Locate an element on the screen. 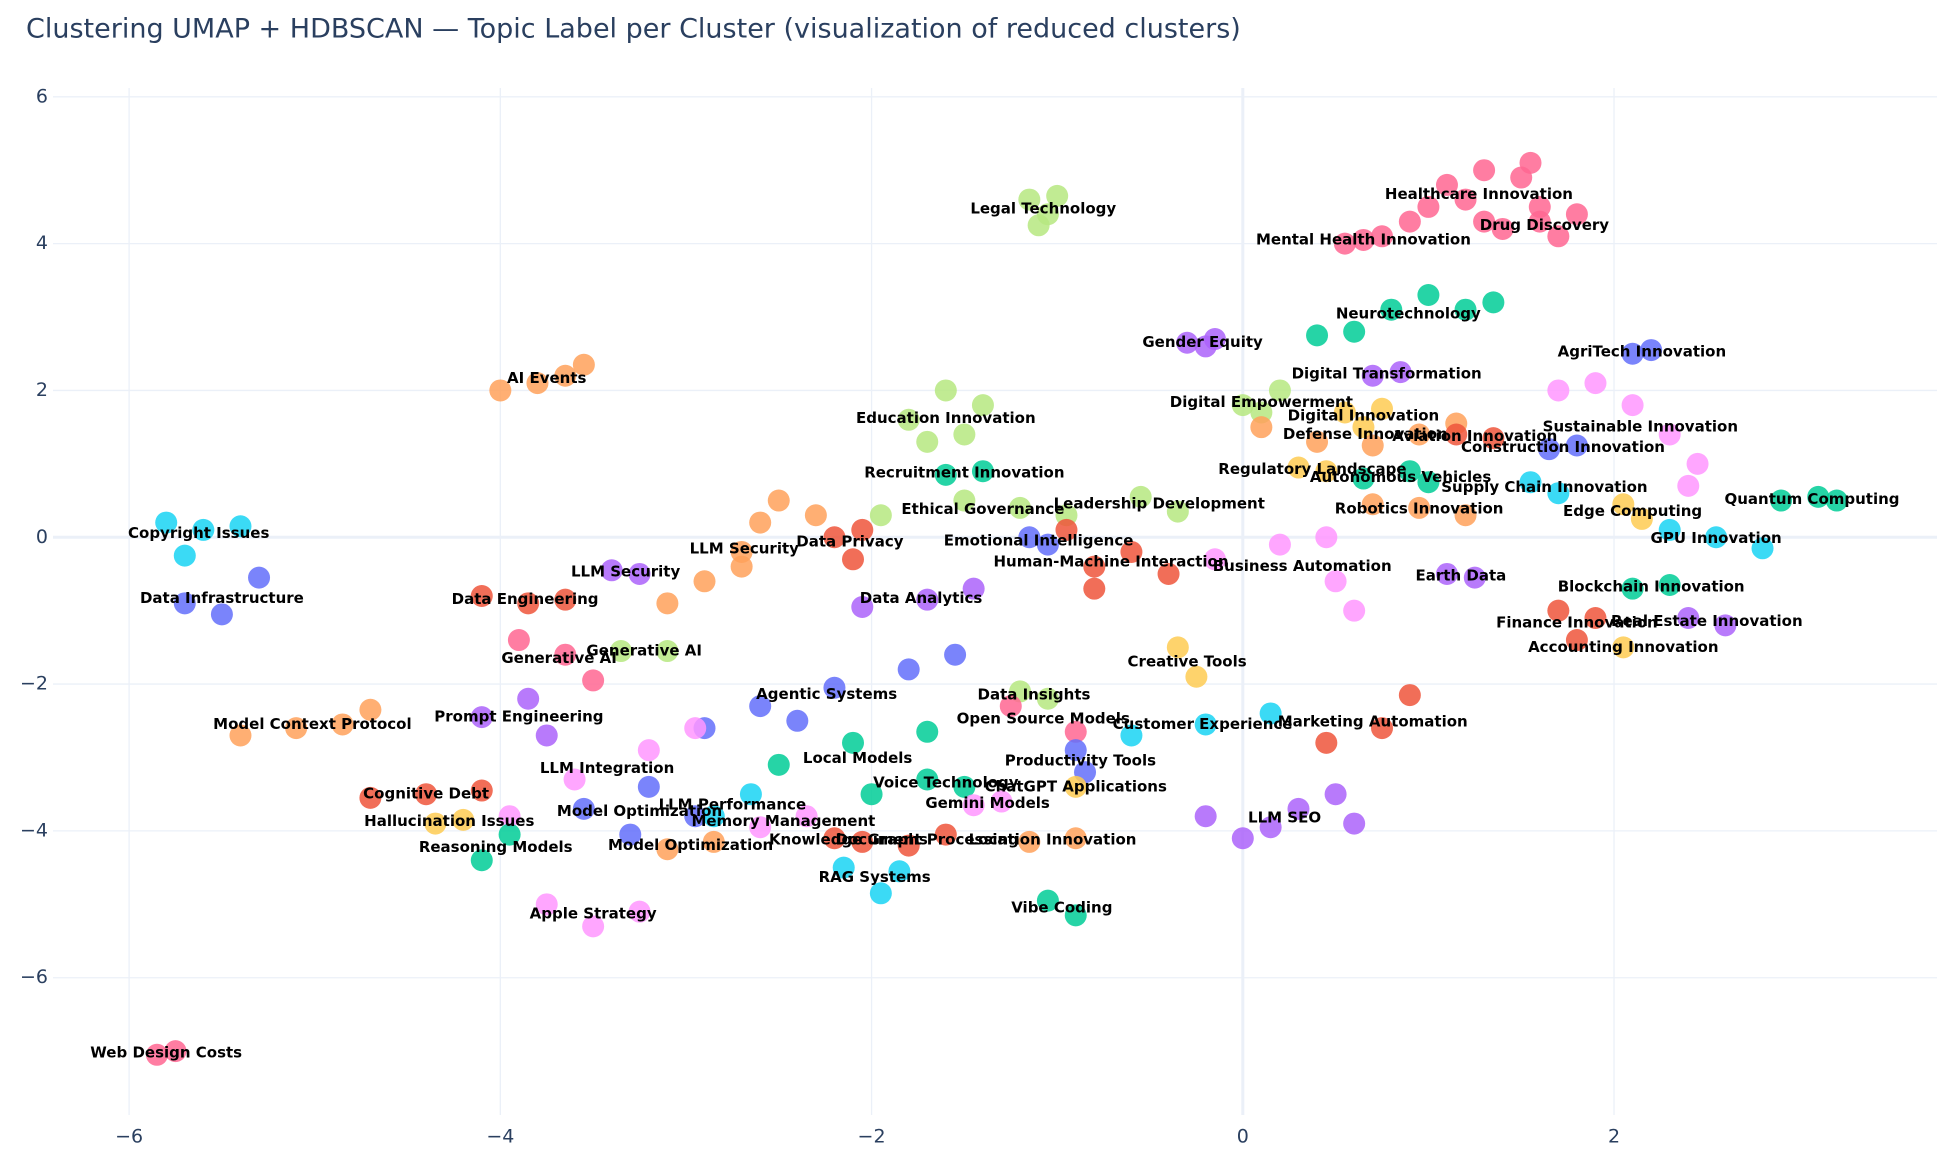  x-tick-label: 2 is located at coordinates (1614, 1137).